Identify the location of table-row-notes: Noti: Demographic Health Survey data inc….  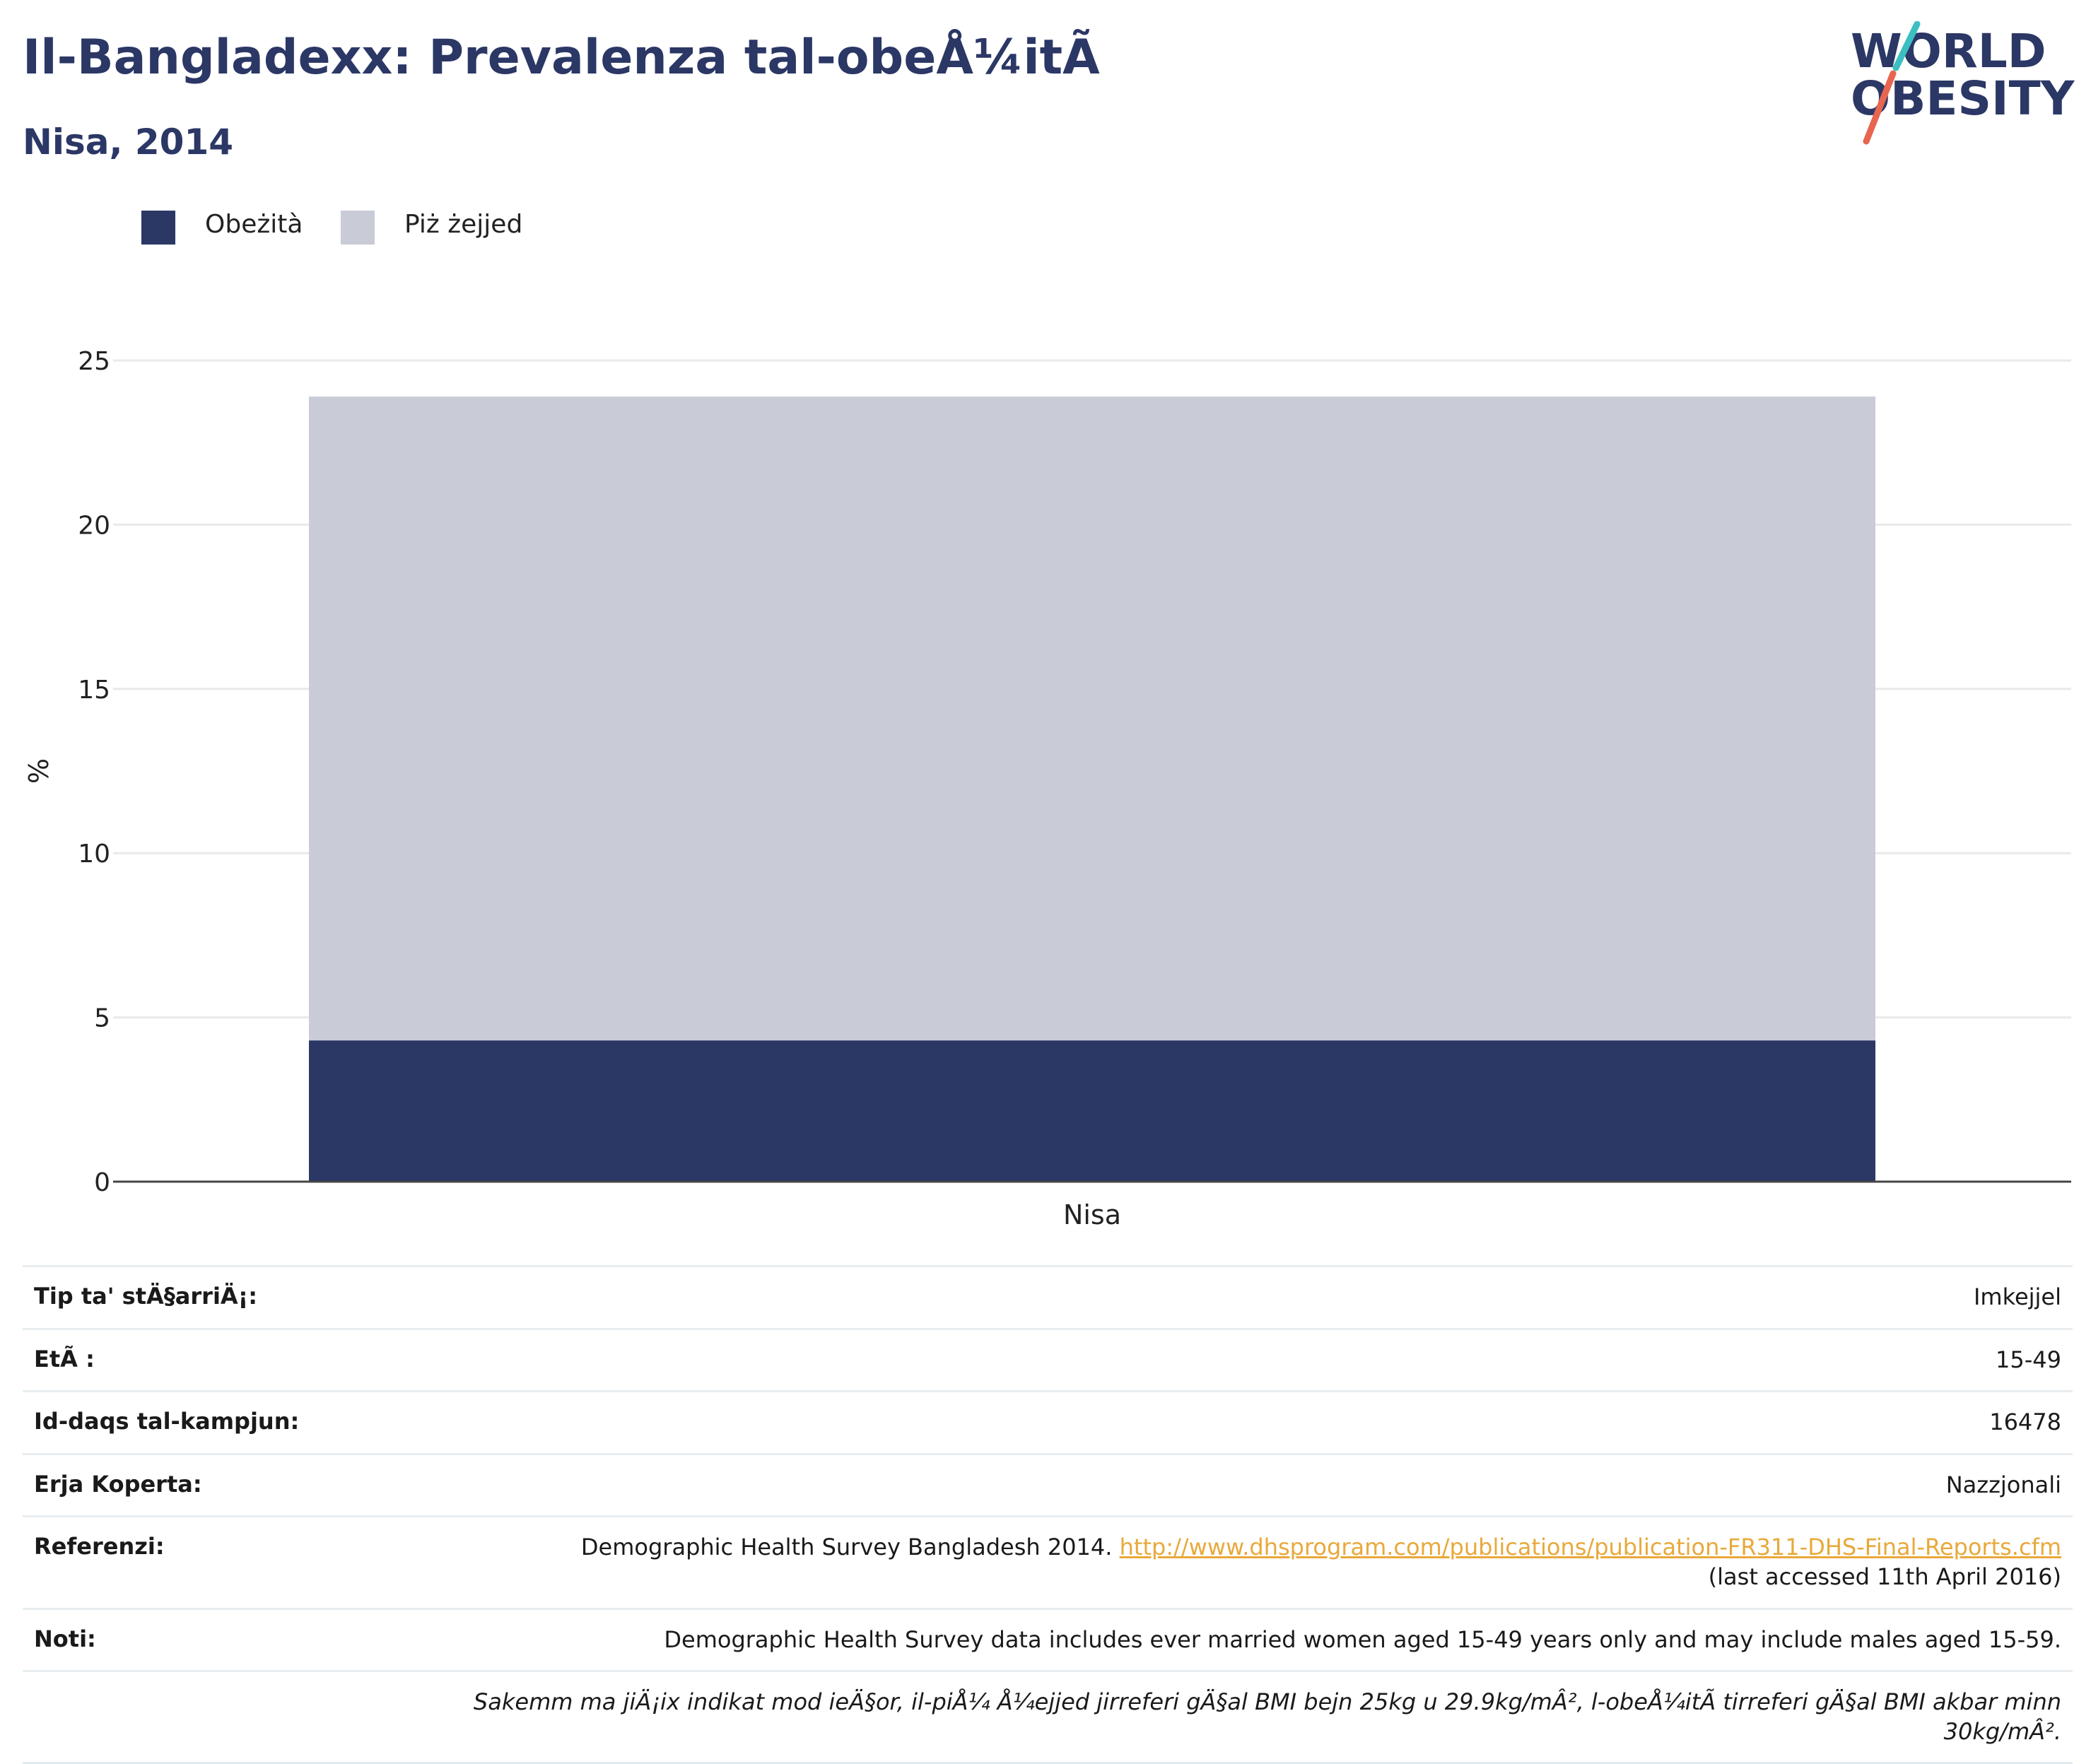
(1048, 1639).